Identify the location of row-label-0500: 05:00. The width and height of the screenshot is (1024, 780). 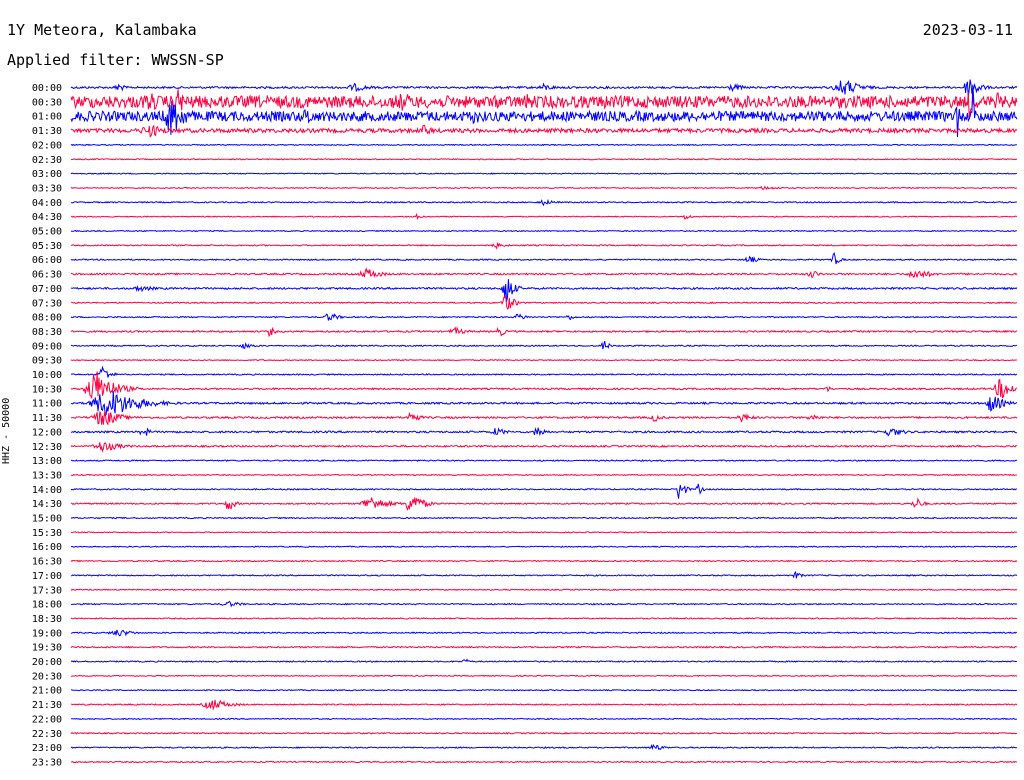
(47, 232).